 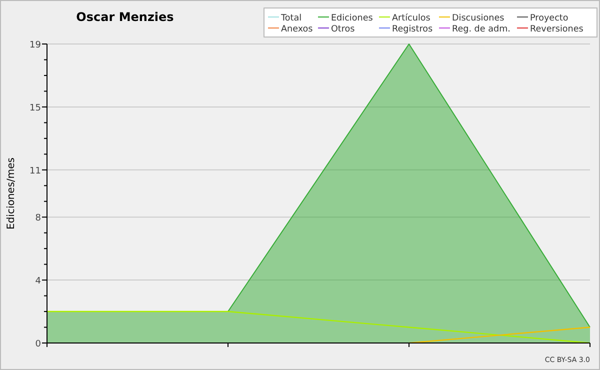 I want to click on y-tick-label: 4, so click(x=38, y=281).